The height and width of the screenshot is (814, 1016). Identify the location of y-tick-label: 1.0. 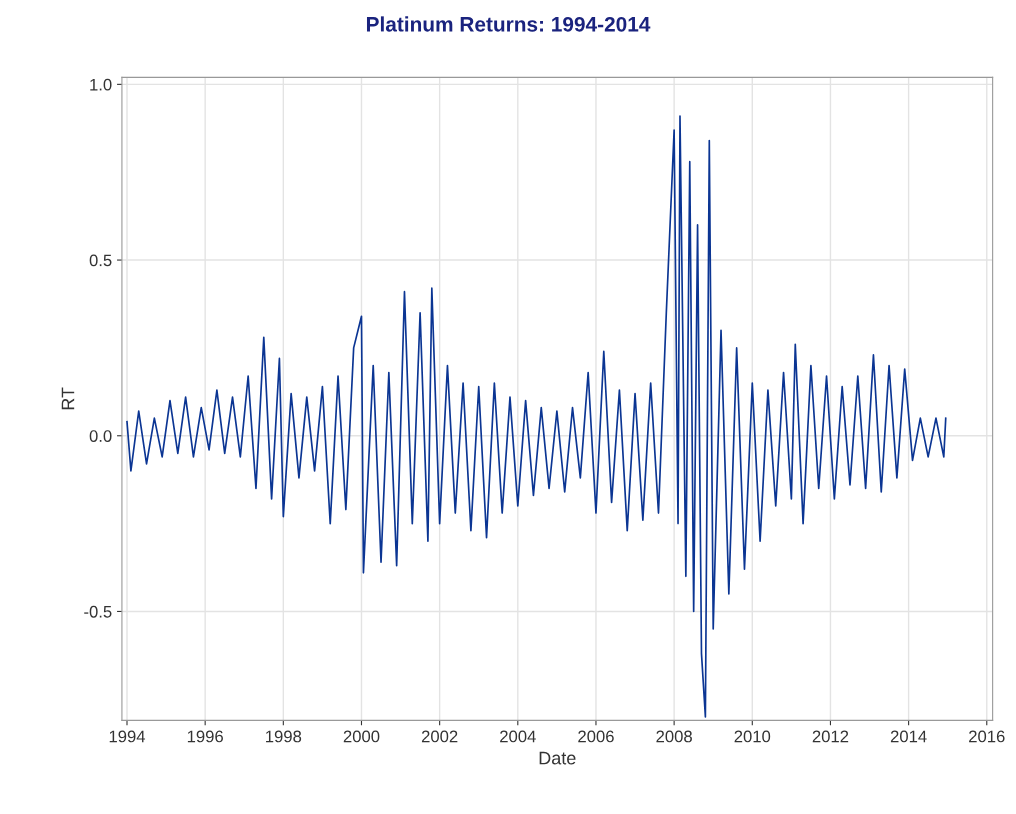
(101, 84).